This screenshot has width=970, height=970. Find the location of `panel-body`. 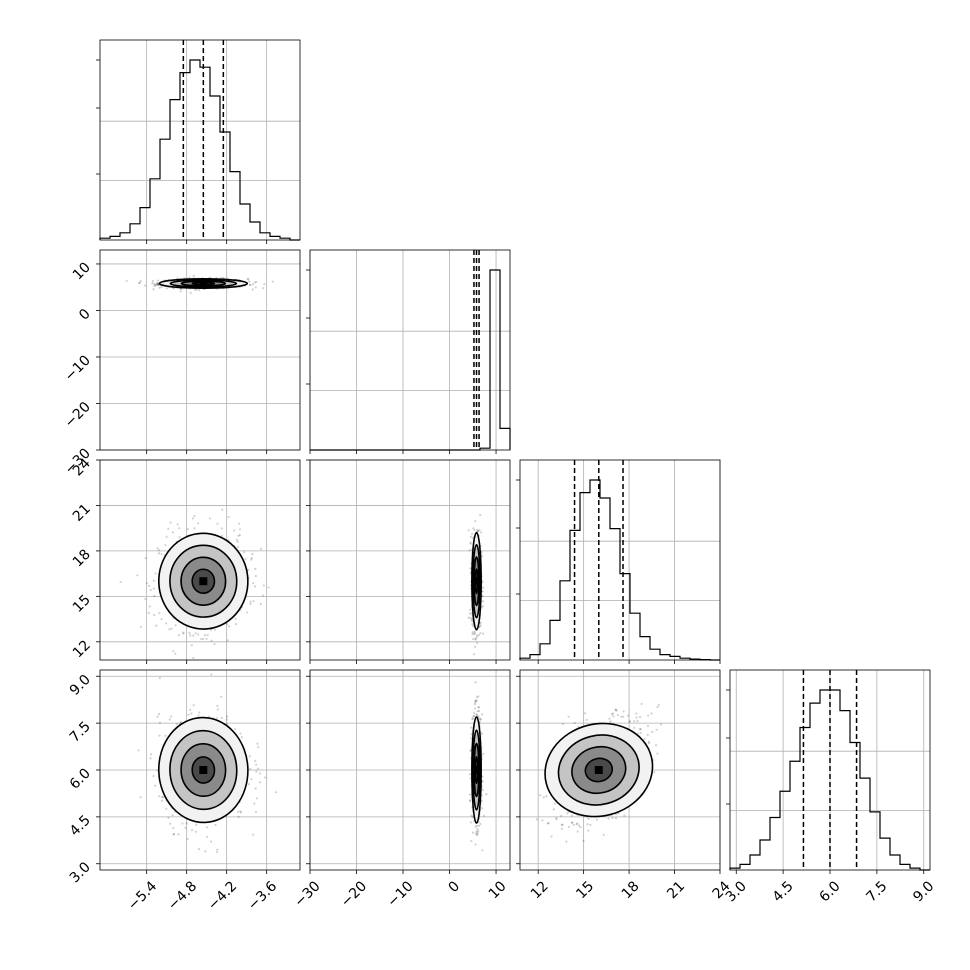

panel-body is located at coordinates (207, 763).